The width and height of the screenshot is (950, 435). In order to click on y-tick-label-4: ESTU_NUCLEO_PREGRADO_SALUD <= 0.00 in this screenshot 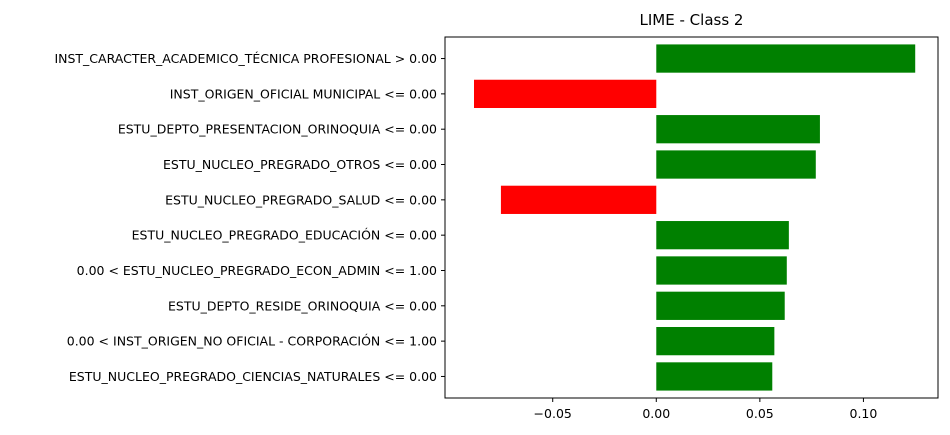, I will do `click(301, 199)`.